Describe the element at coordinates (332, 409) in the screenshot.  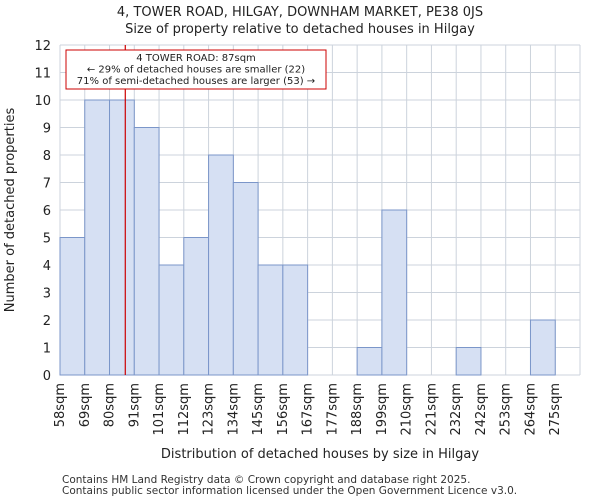
I see `x-tick-label: 177sqm` at that location.